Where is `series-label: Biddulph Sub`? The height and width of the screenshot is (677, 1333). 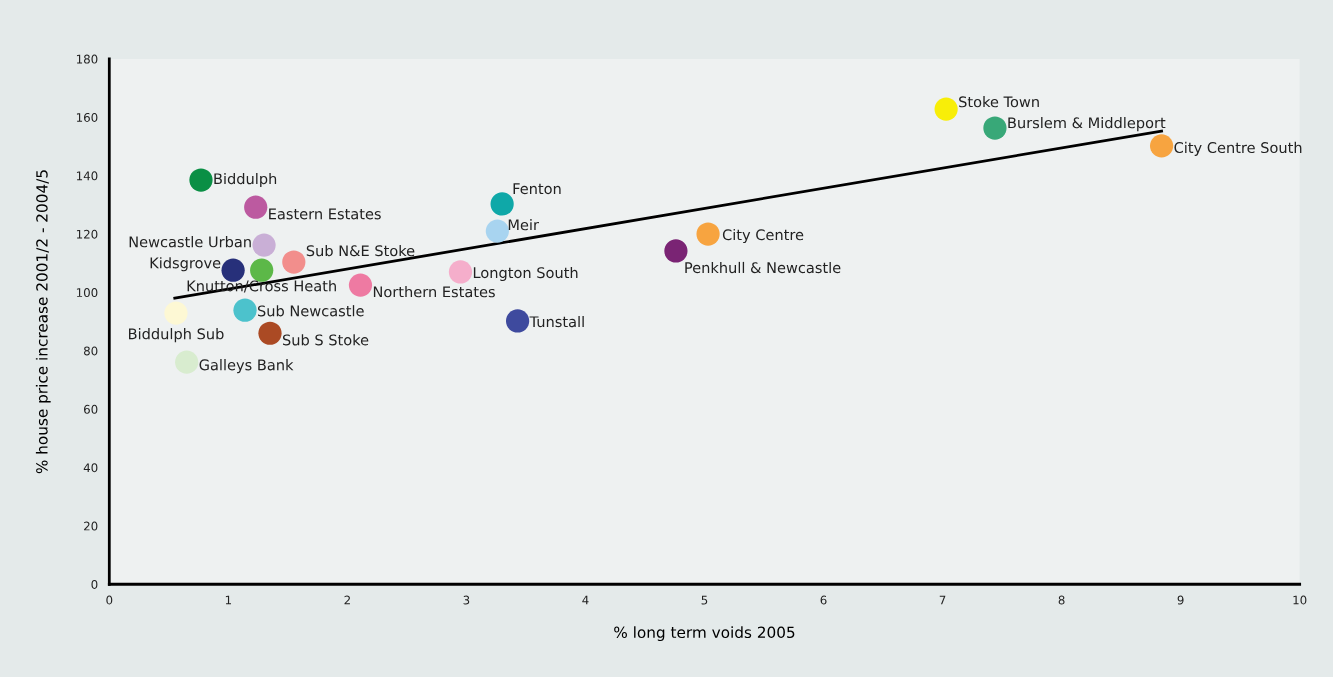
series-label: Biddulph Sub is located at coordinates (176, 335).